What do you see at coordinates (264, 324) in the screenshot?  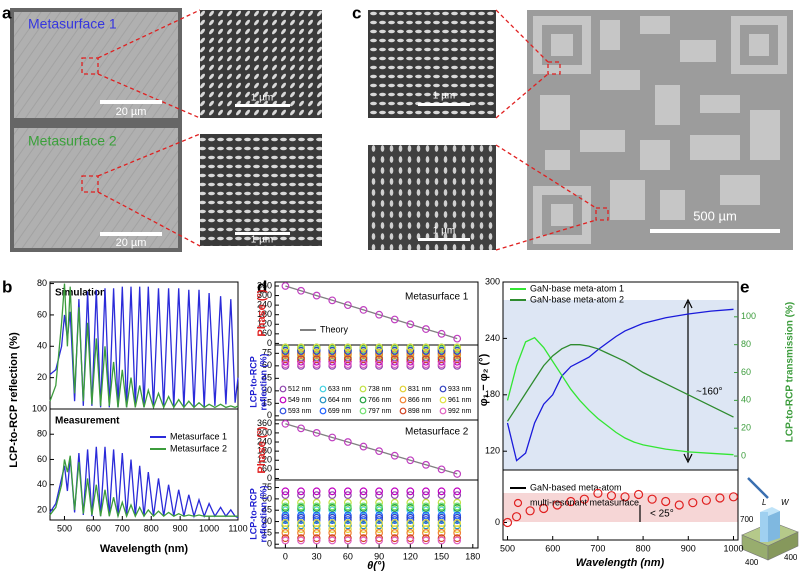 I see `y-tick-label: 120` at bounding box center [264, 324].